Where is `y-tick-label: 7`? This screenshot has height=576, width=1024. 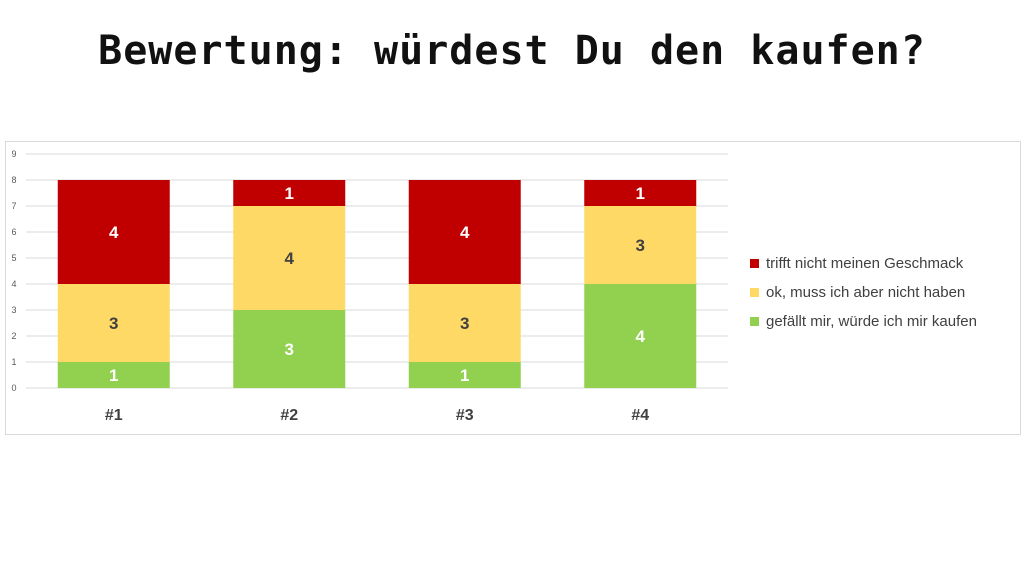 y-tick-label: 7 is located at coordinates (13, 206).